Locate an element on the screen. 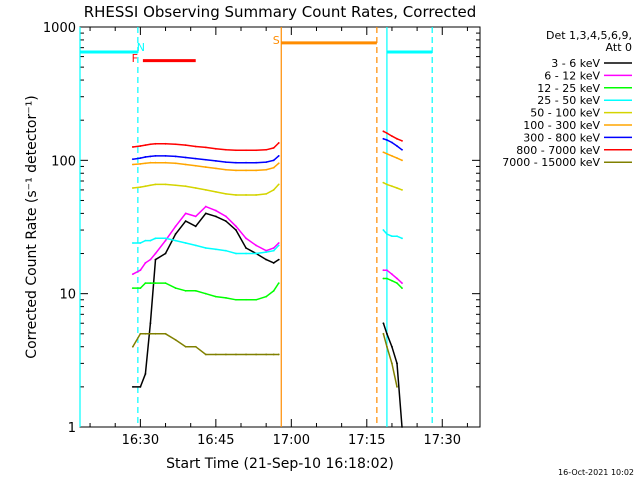 Image resolution: width=640 pixels, height=480 pixels. legend-label: 12 - 25 keV is located at coordinates (568, 88).